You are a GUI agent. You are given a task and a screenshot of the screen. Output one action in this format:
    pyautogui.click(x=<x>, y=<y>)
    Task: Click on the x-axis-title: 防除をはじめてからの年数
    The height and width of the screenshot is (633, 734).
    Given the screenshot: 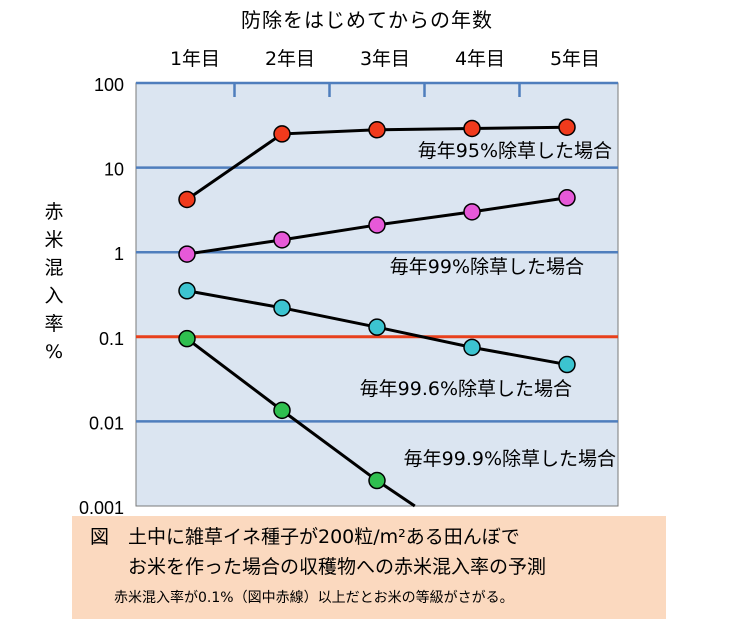 What is the action you would take?
    pyautogui.click(x=367, y=20)
    